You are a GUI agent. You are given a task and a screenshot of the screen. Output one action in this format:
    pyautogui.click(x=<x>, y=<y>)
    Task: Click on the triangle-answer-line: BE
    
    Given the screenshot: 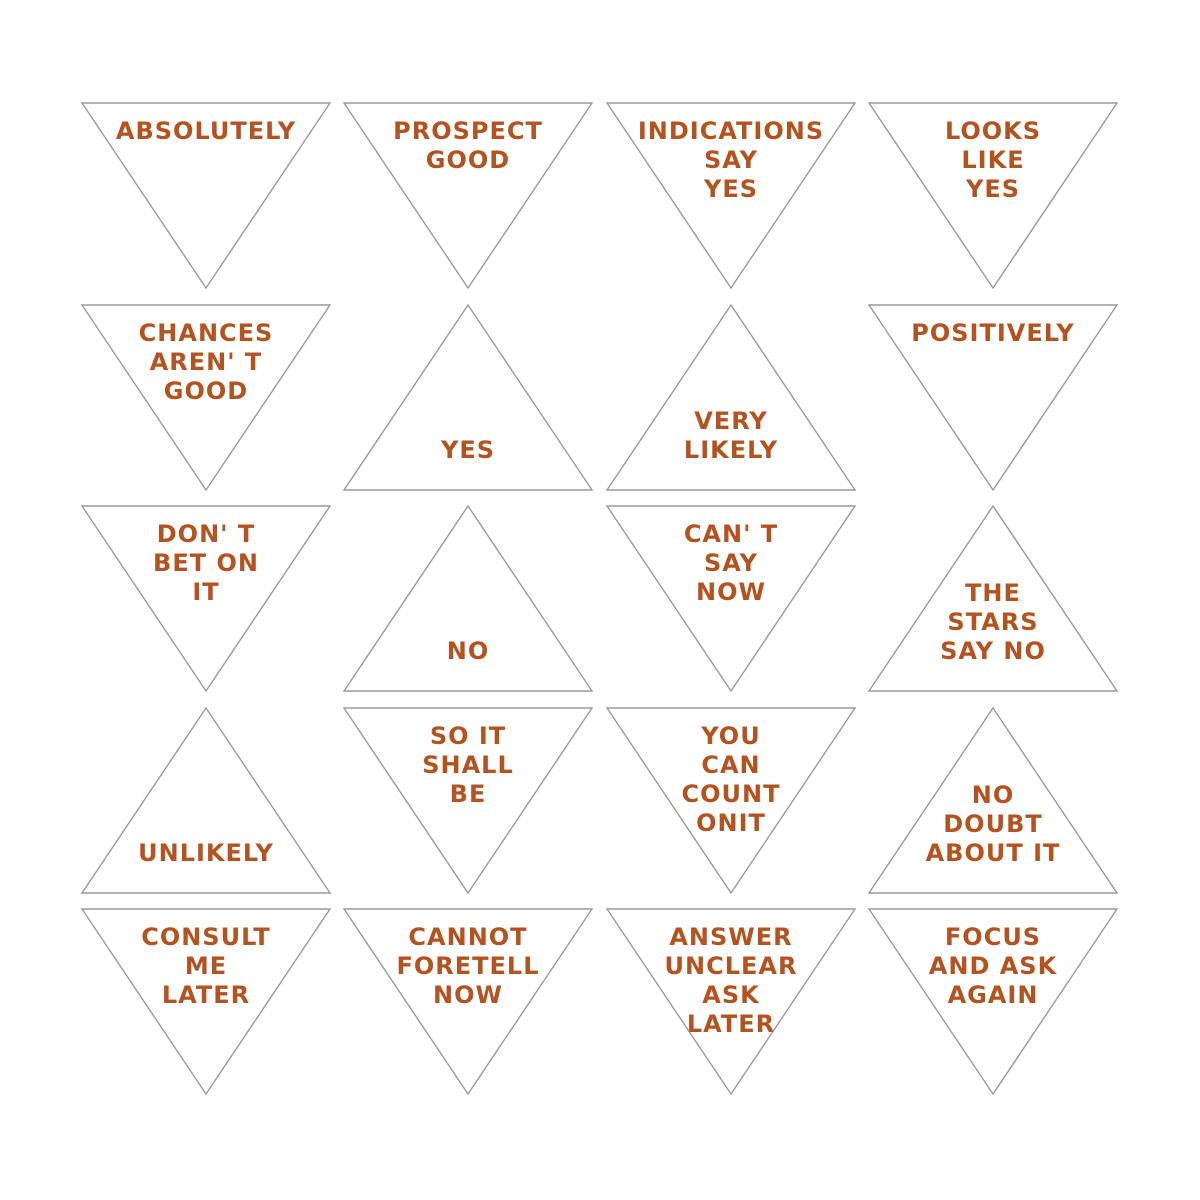 What is the action you would take?
    pyautogui.click(x=468, y=794)
    